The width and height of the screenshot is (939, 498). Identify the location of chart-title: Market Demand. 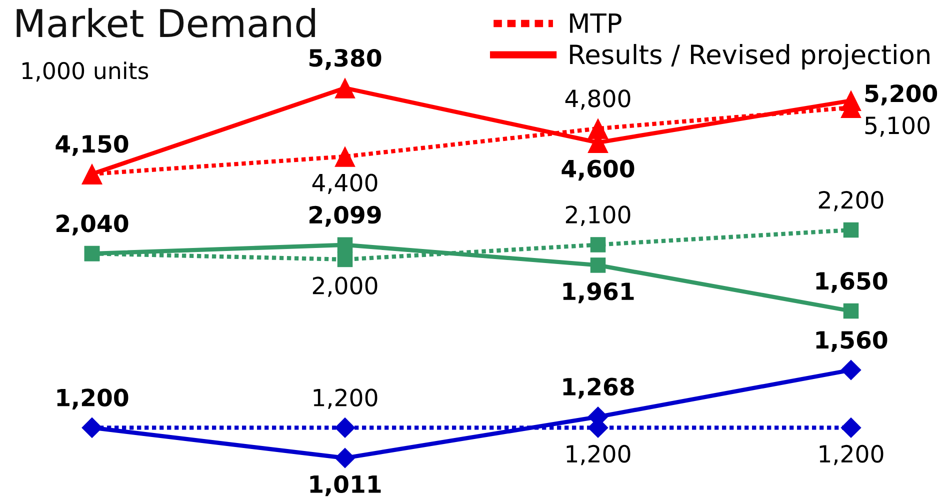
(165, 23).